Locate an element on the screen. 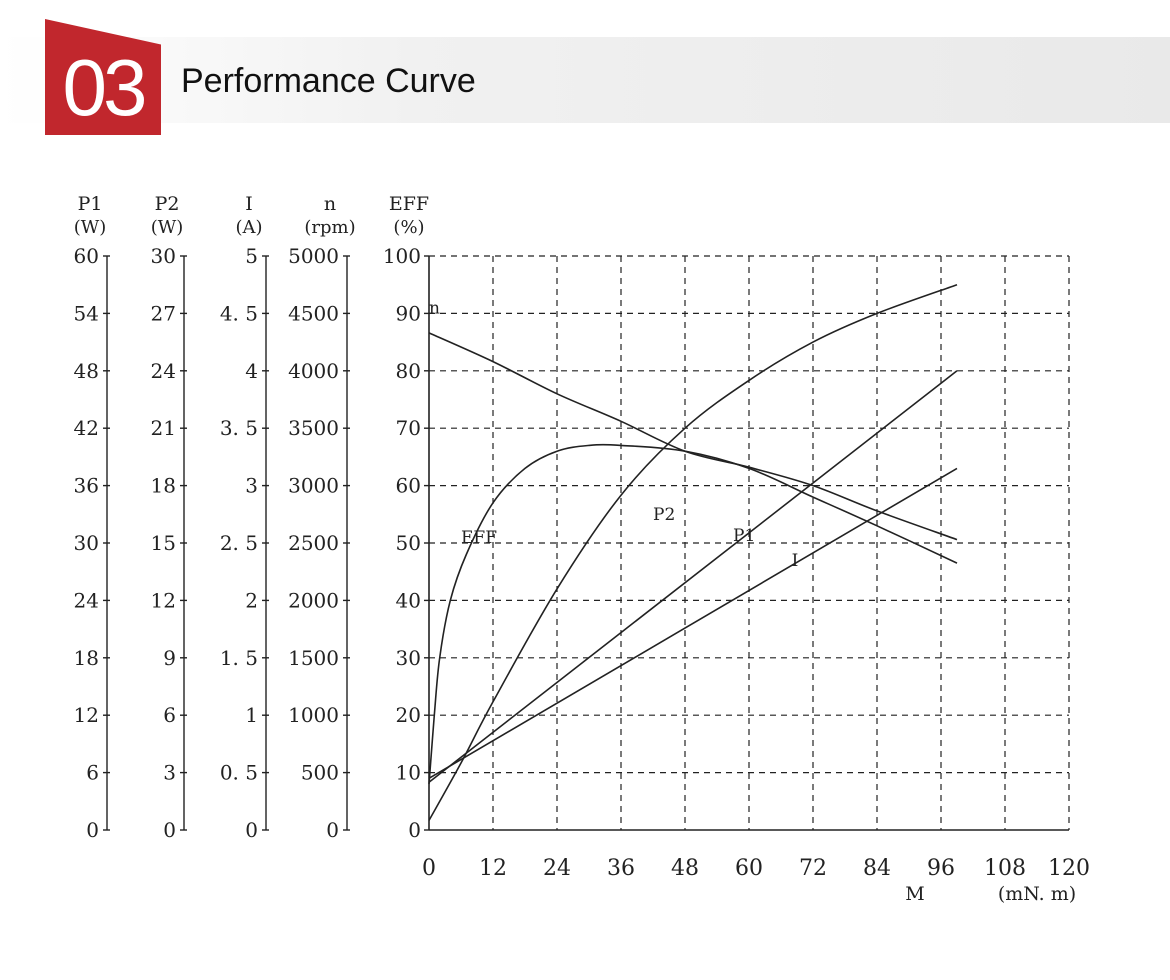 The width and height of the screenshot is (1170, 980). axis-name-p1: P1 is located at coordinates (90, 204).